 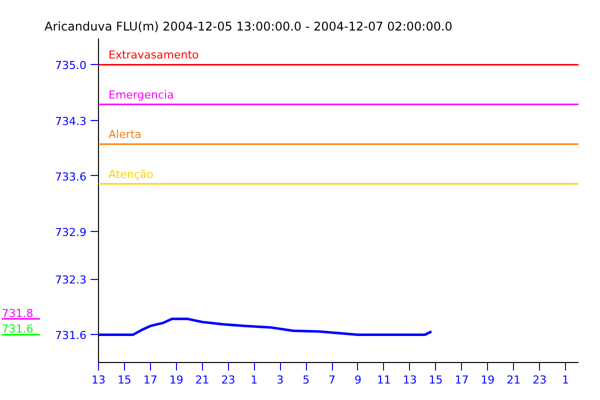 What do you see at coordinates (71, 280) in the screenshot?
I see `y-tick-label: 732.3` at bounding box center [71, 280].